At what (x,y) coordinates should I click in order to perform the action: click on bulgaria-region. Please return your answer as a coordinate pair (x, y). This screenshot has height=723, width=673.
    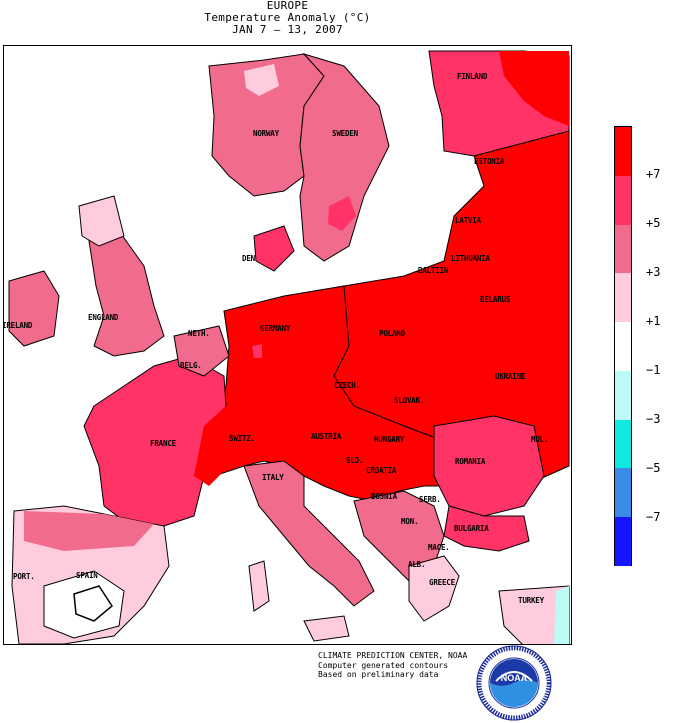
    Looking at the image, I should click on (486, 528).